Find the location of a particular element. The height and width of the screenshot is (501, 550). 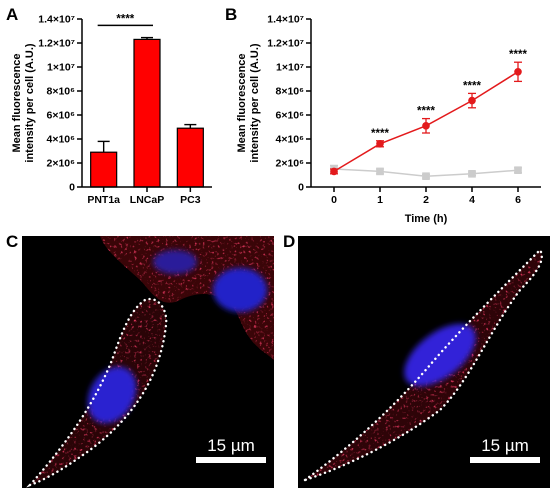

panel-letter-a: A is located at coordinates (12, 14).